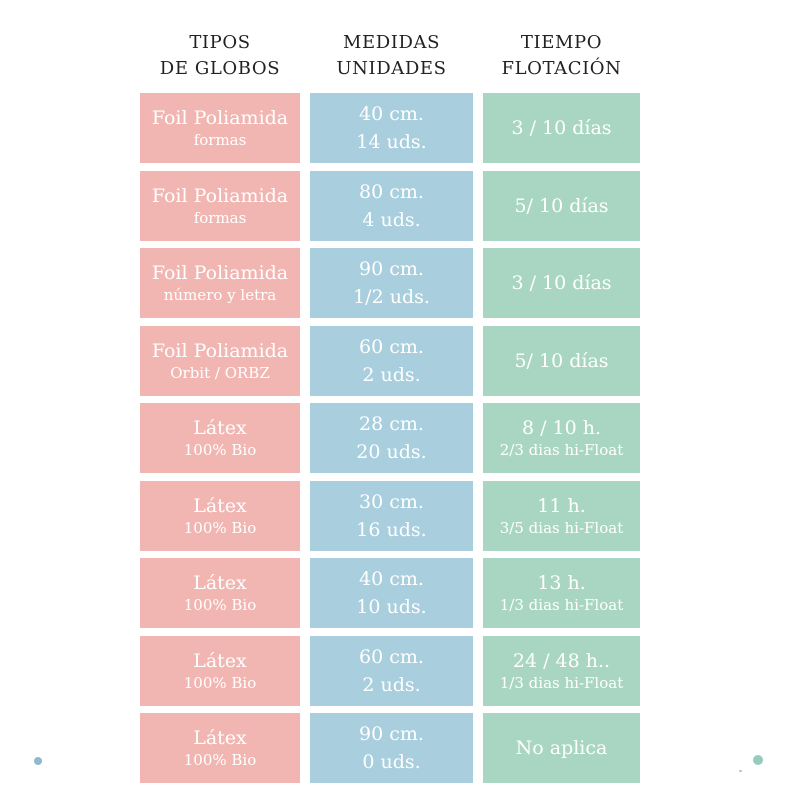  What do you see at coordinates (391, 219) in the screenshot?
I see `units-value: 4 uds.` at bounding box center [391, 219].